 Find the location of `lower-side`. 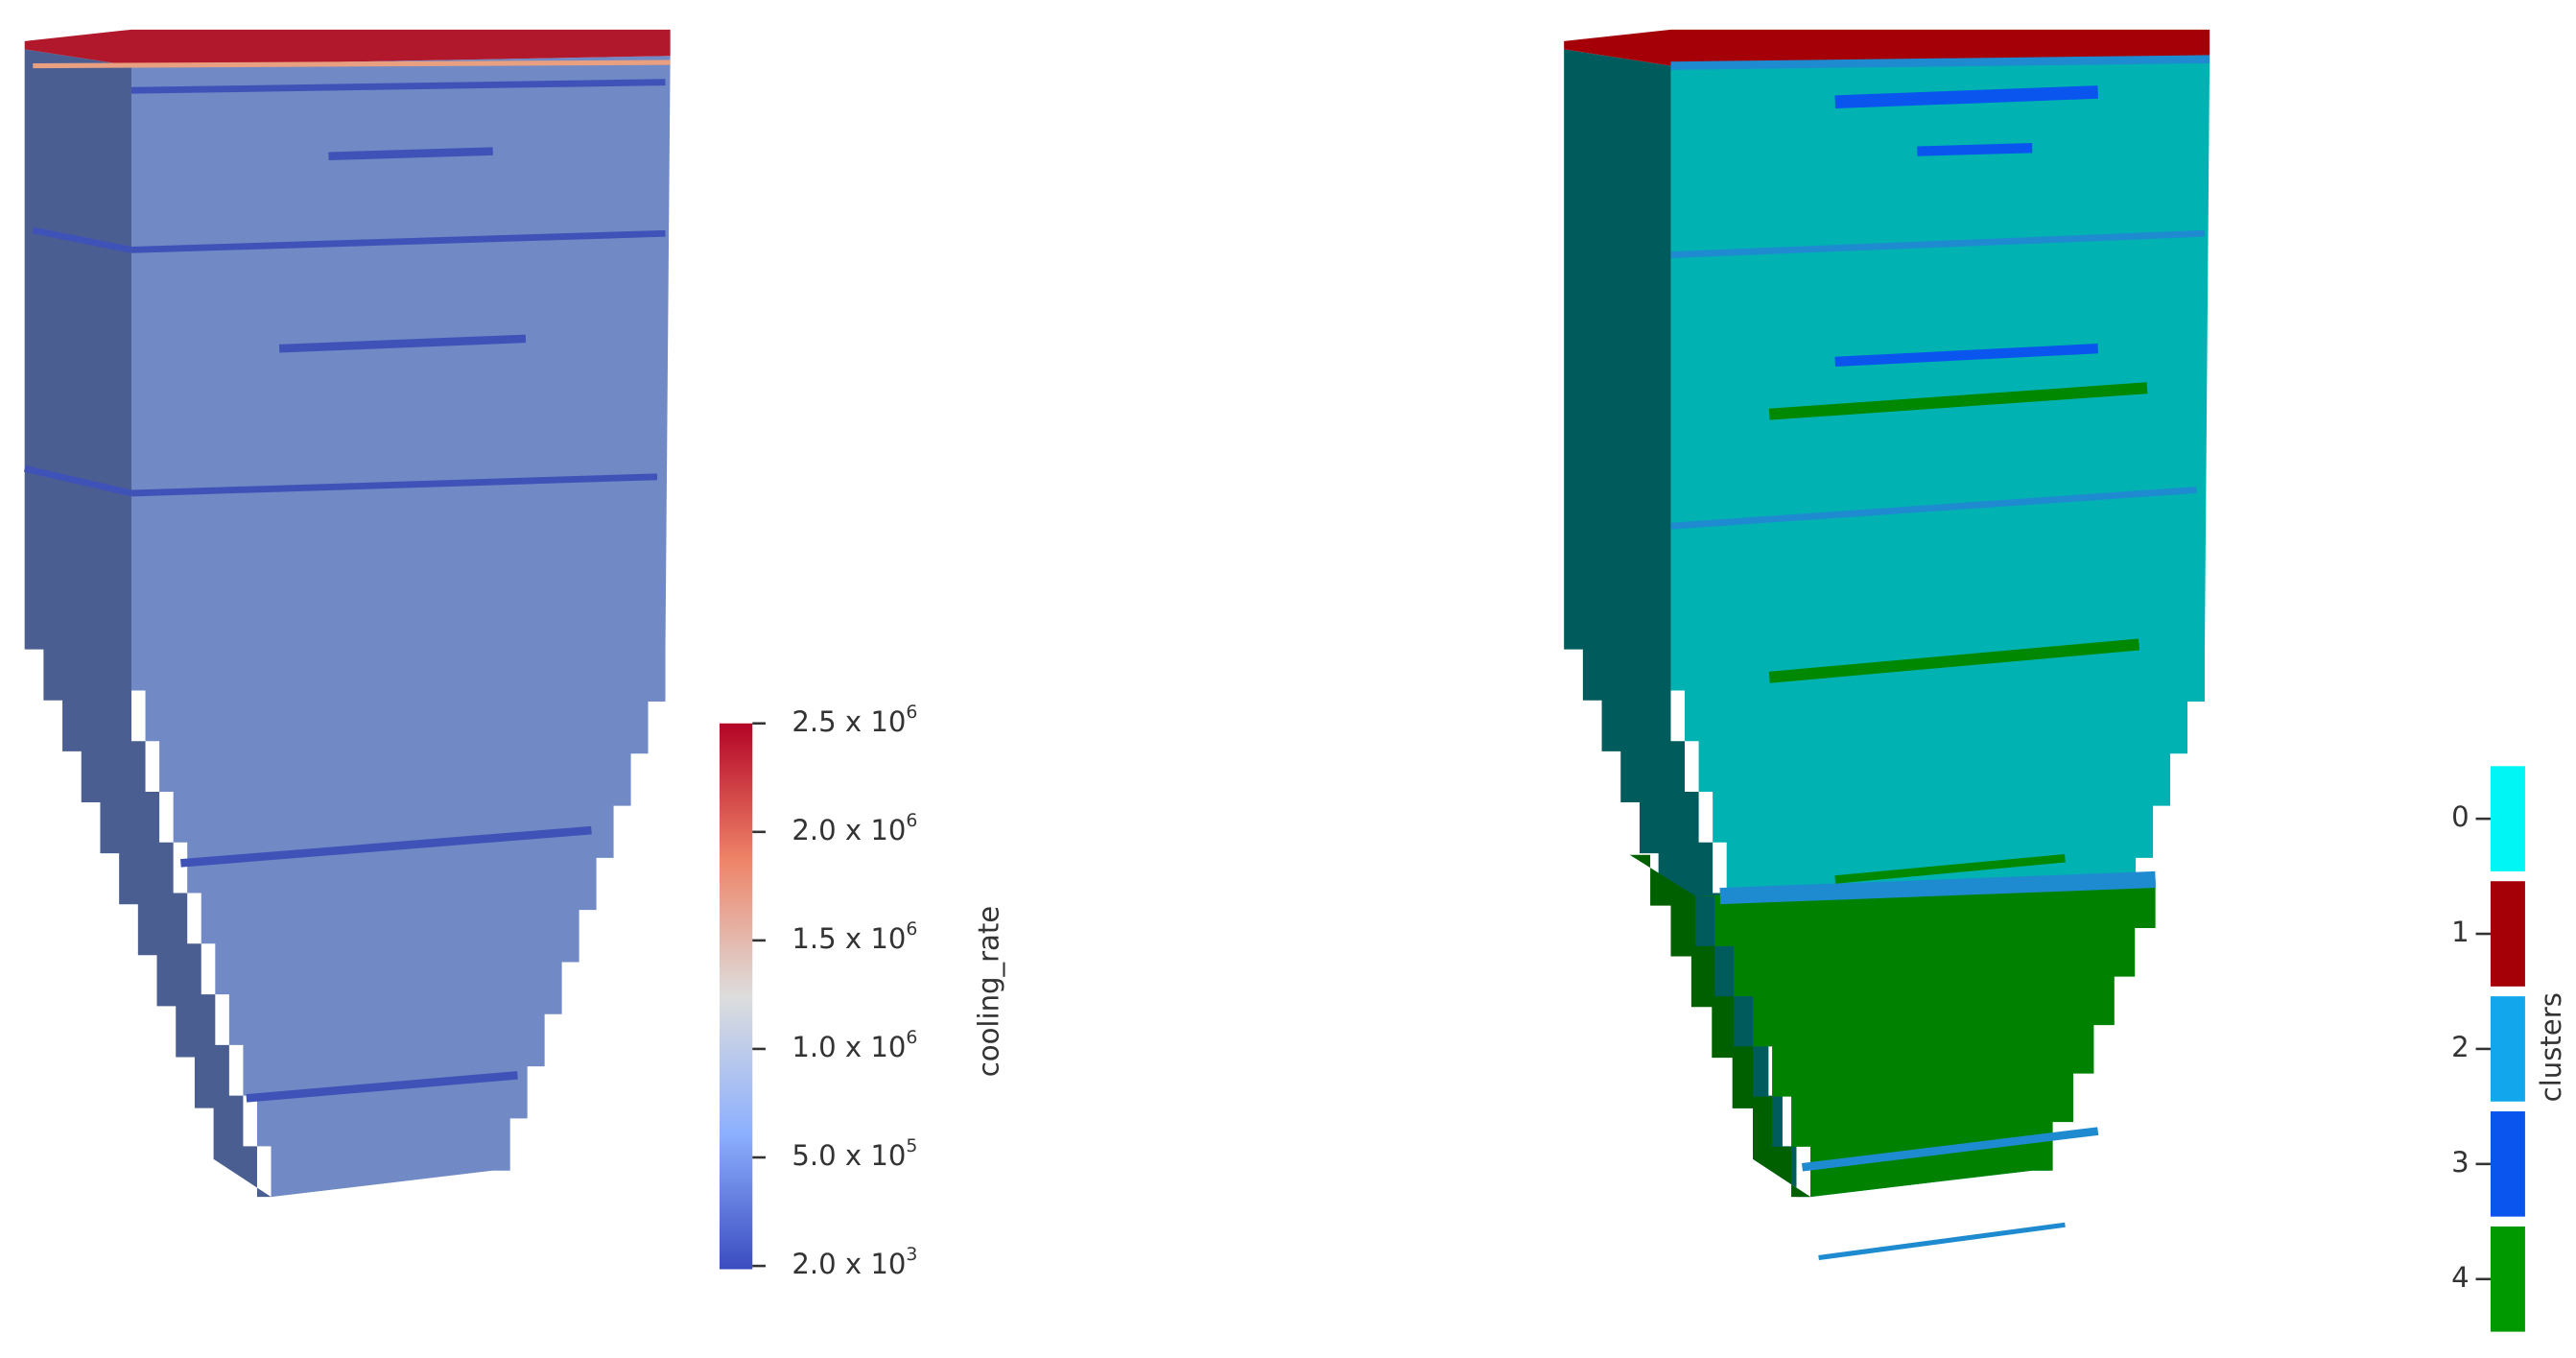

lower-side is located at coordinates (1720, 1026).